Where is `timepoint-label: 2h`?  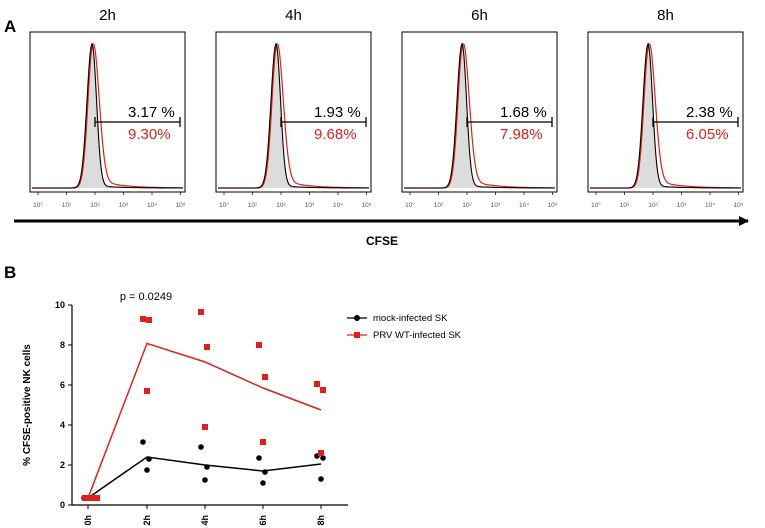
timepoint-label: 2h is located at coordinates (107, 15).